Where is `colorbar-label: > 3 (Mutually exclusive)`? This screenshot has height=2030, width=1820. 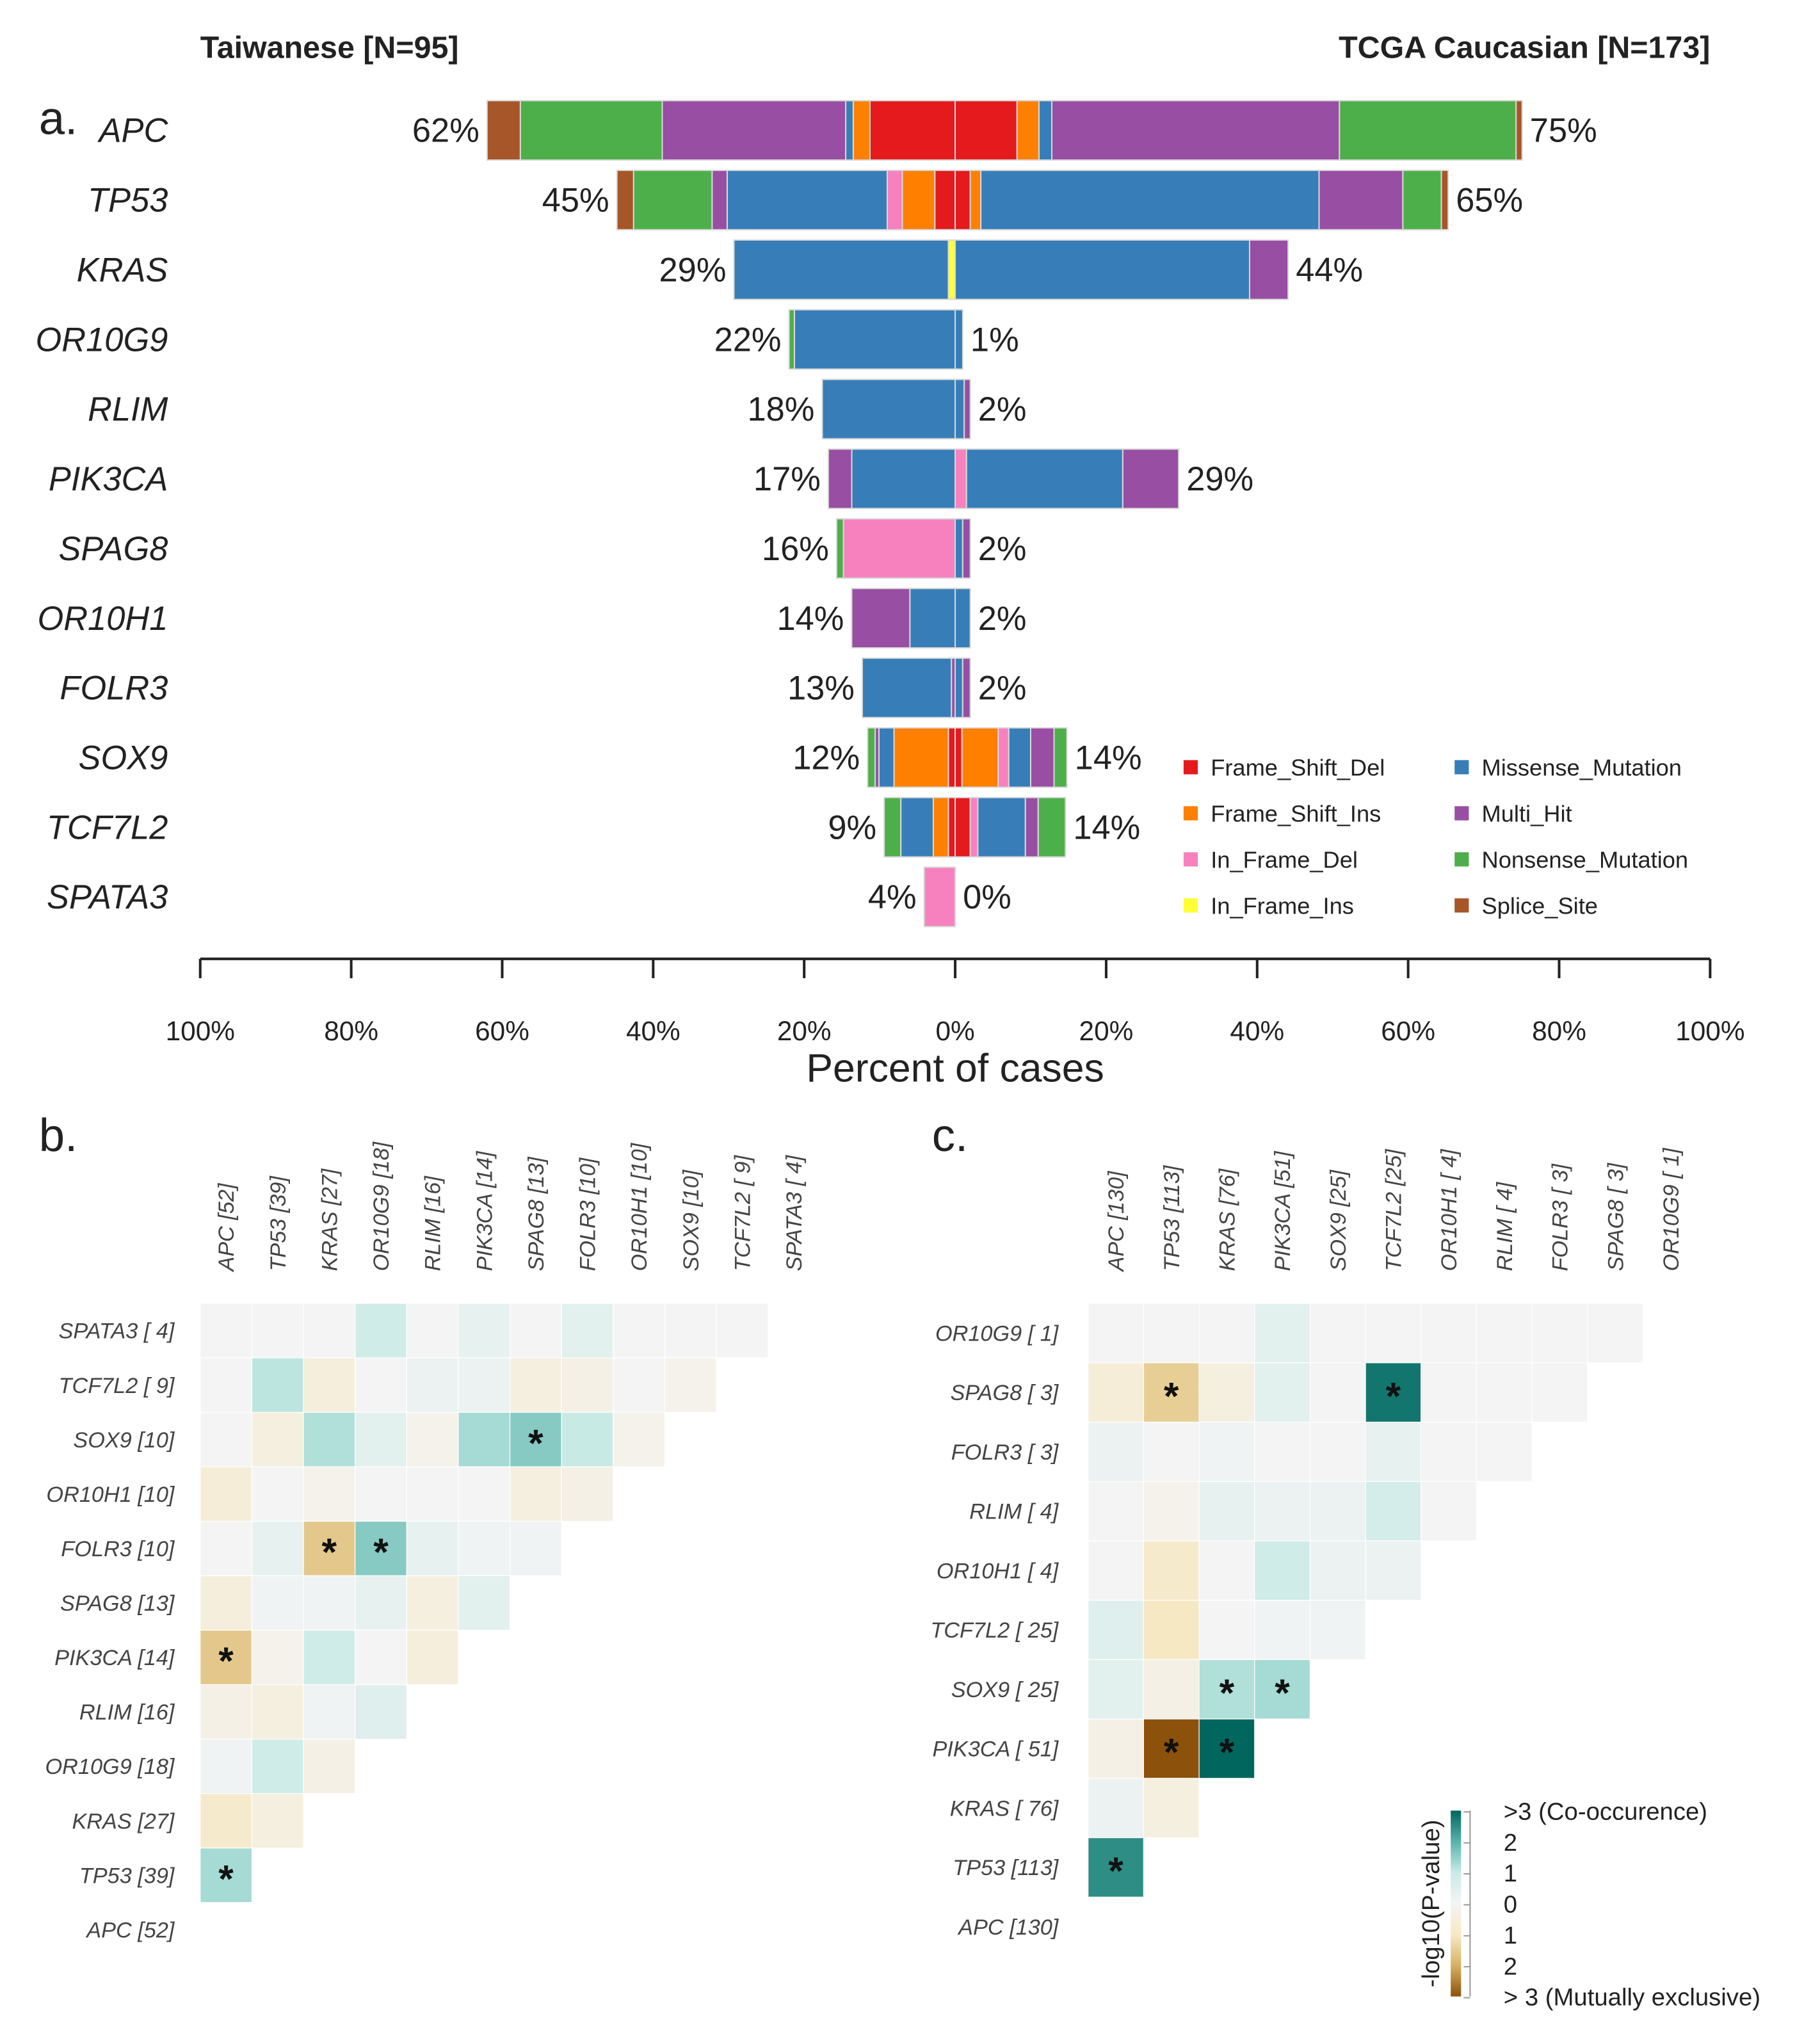
colorbar-label: > 3 (Mutually exclusive) is located at coordinates (1632, 1997).